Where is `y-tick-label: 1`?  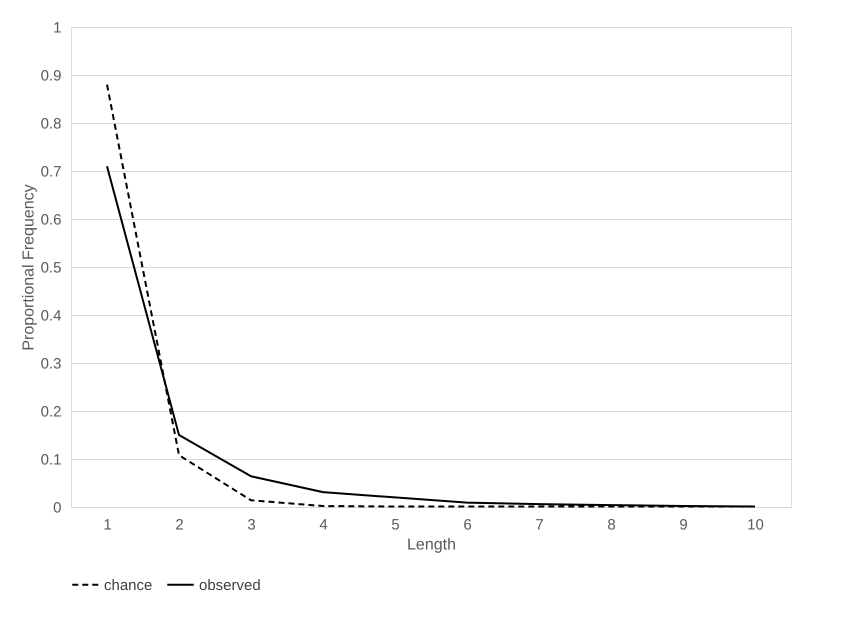
y-tick-label: 1 is located at coordinates (57, 28).